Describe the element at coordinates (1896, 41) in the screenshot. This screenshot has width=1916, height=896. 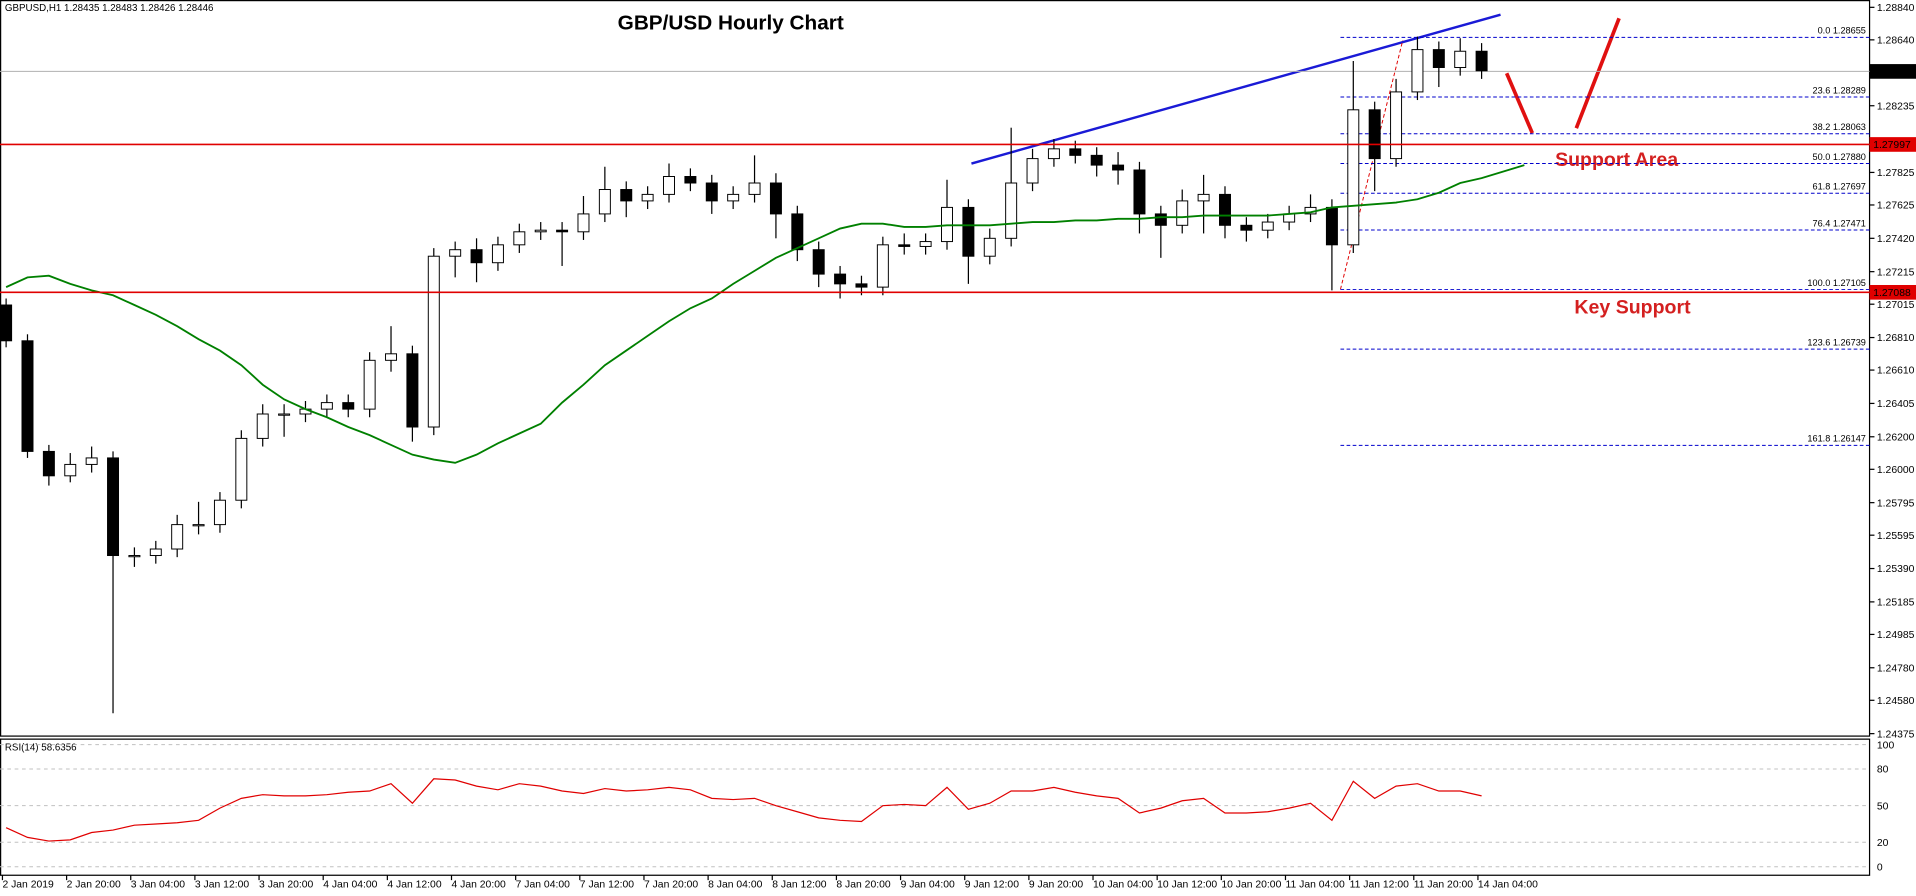
I see `y-tick-label: 1.28640` at that location.